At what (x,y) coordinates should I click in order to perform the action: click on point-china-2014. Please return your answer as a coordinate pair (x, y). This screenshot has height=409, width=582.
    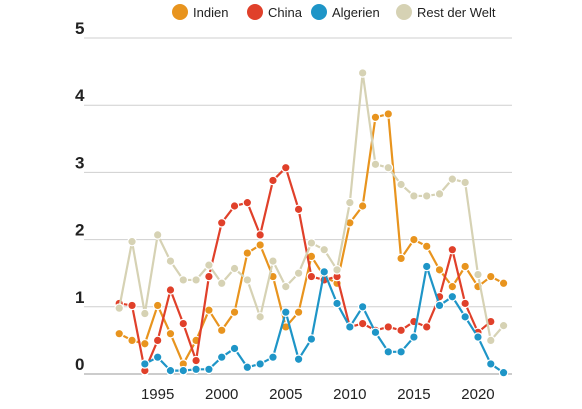
    Looking at the image, I should click on (401, 330).